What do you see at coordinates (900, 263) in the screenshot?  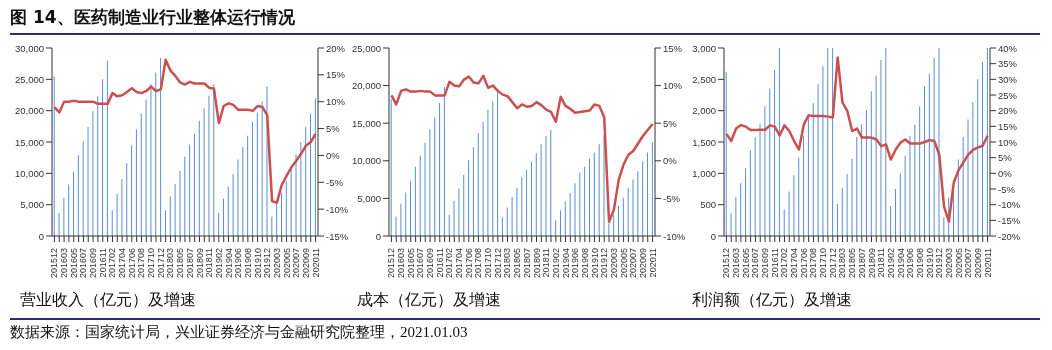 I see `x-tick-label: 201904` at bounding box center [900, 263].